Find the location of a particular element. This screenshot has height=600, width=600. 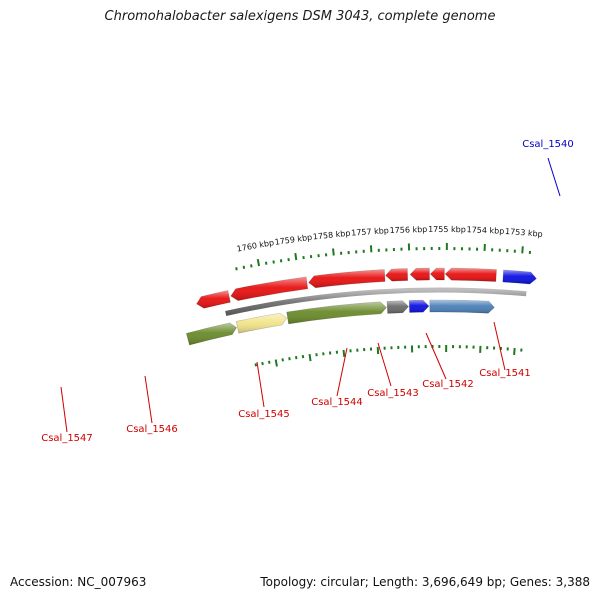

inner-scale-ticks is located at coordinates (388, 355).